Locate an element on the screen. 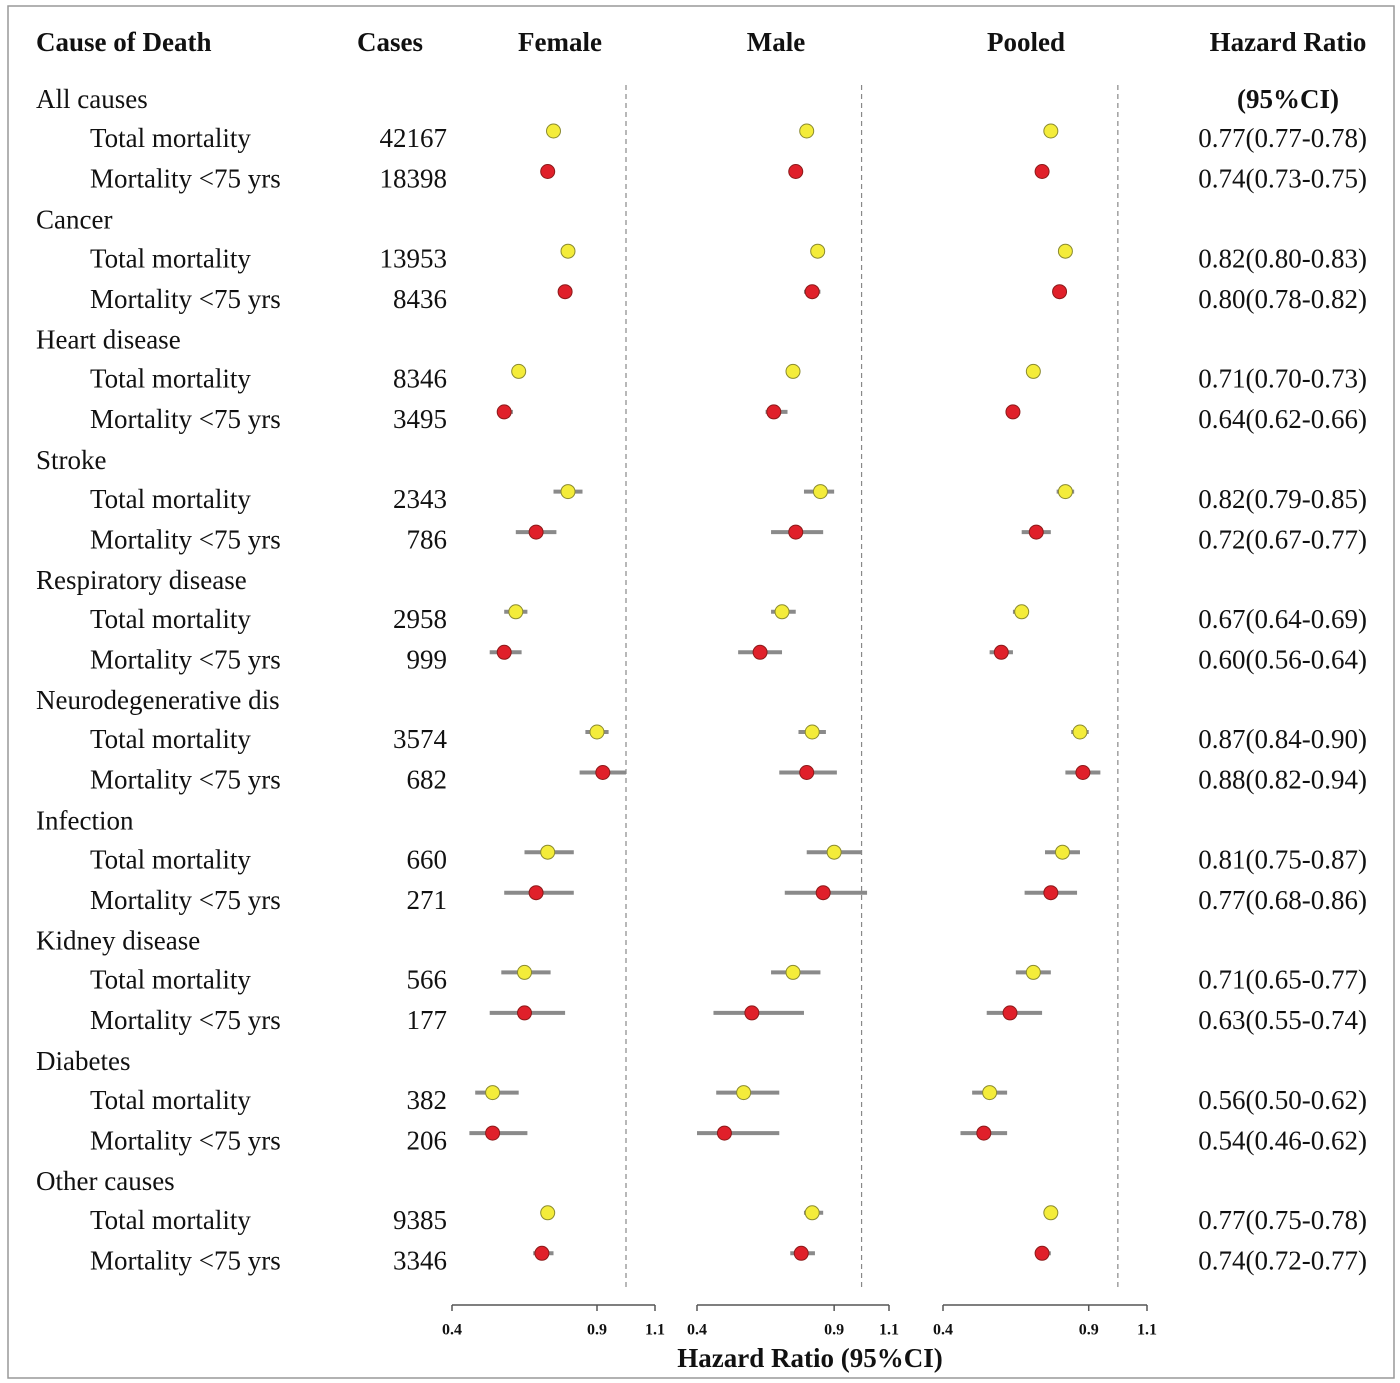 This screenshot has width=1400, height=1383. x-tick-label: 0.4 is located at coordinates (943, 1330).